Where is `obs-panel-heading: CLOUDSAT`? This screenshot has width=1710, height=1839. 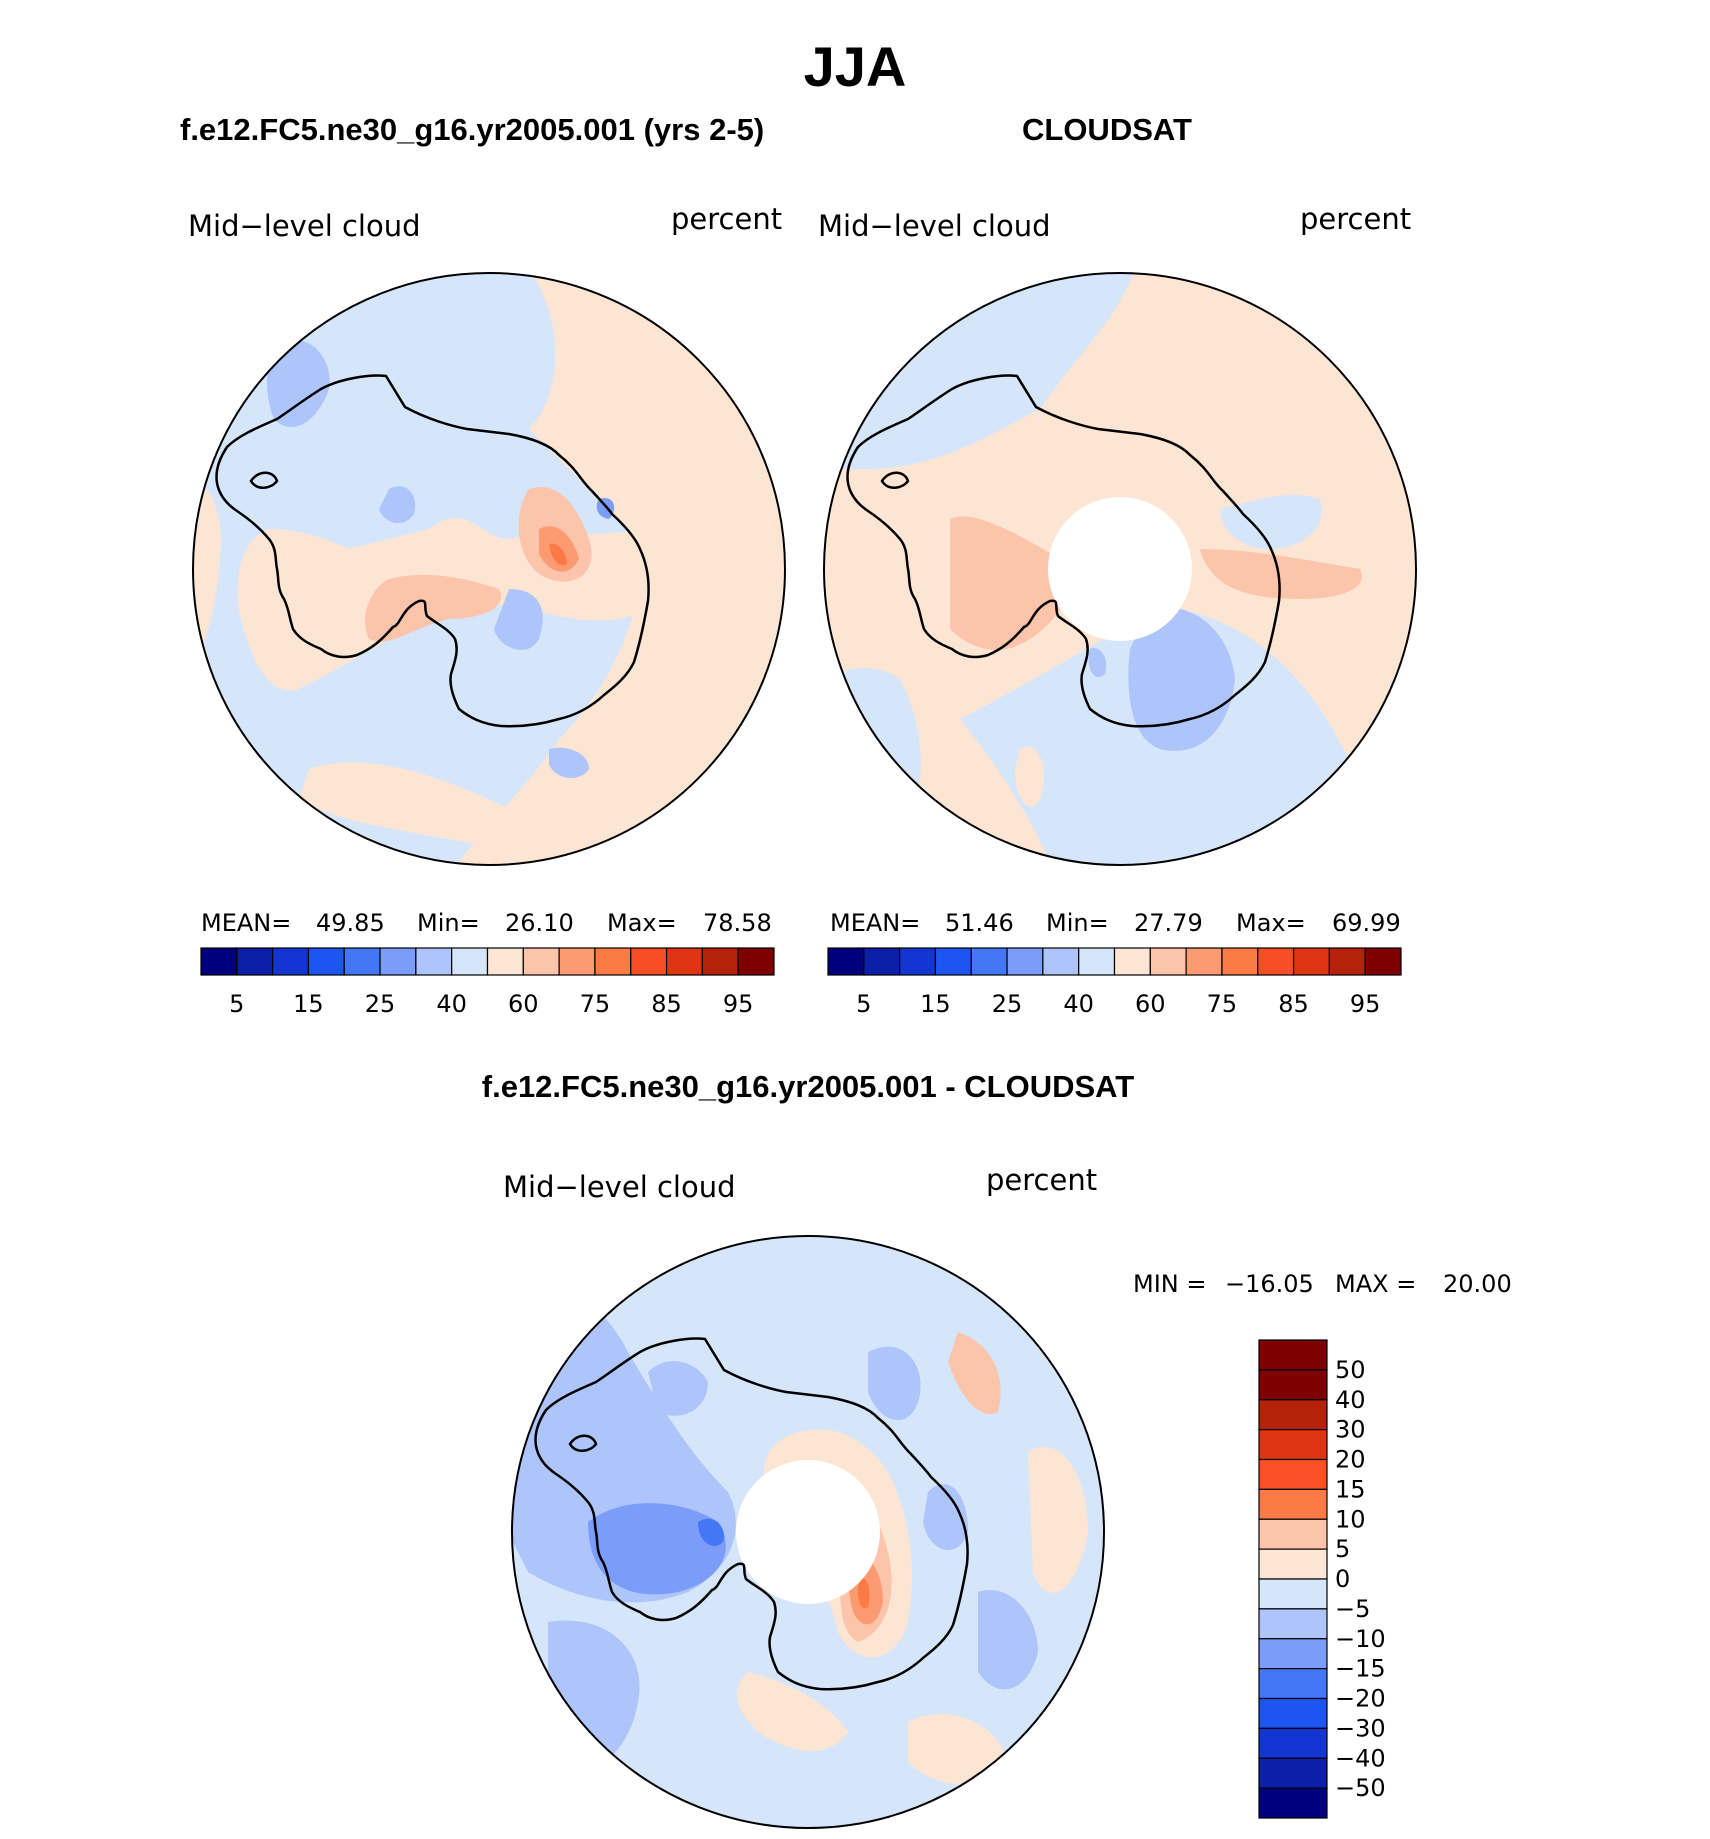
obs-panel-heading: CLOUDSAT is located at coordinates (1107, 129).